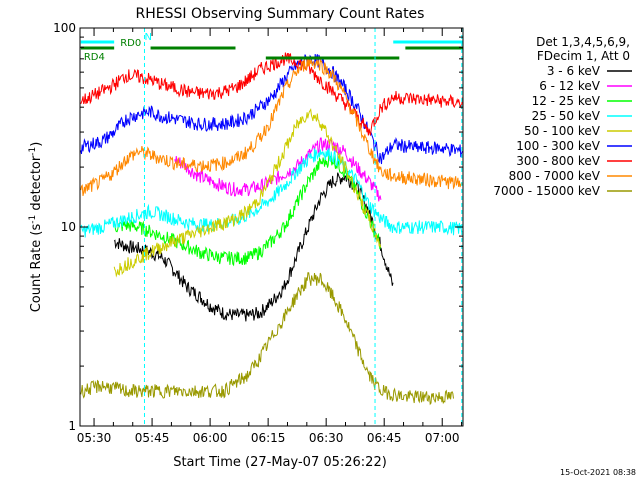  Describe the element at coordinates (558, 161) in the screenshot. I see `legend-label: 300 - 800 keV` at that location.